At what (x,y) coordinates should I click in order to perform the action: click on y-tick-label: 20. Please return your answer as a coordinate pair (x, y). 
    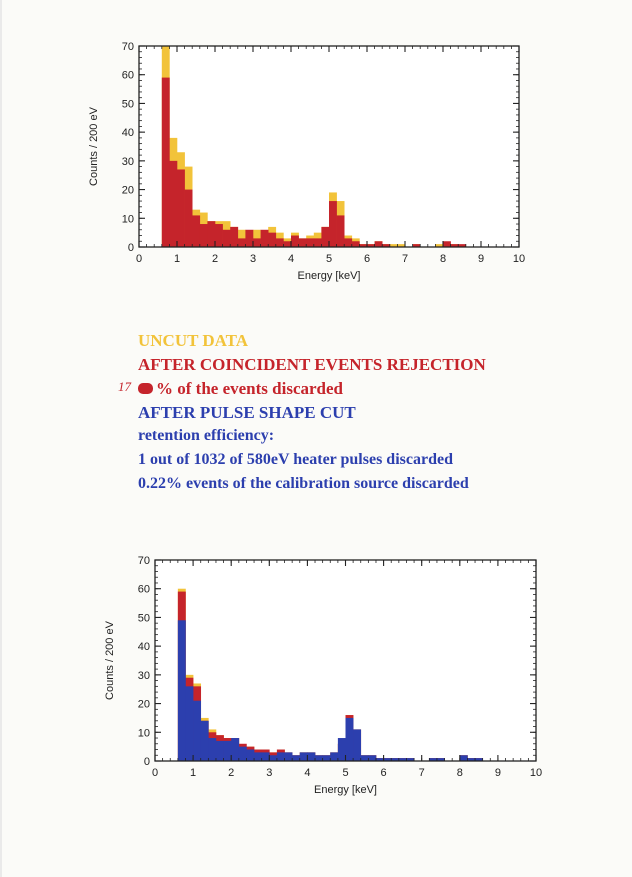
    Looking at the image, I should click on (144, 705).